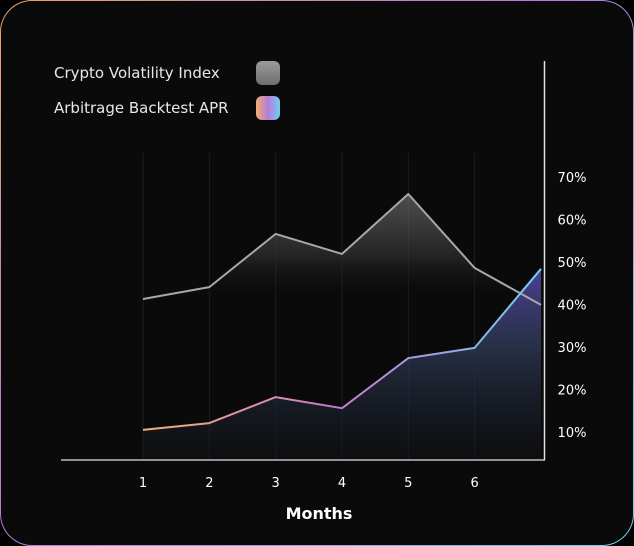  What do you see at coordinates (141, 108) in the screenshot?
I see `legend-label: Arbitrage Backtest APR` at bounding box center [141, 108].